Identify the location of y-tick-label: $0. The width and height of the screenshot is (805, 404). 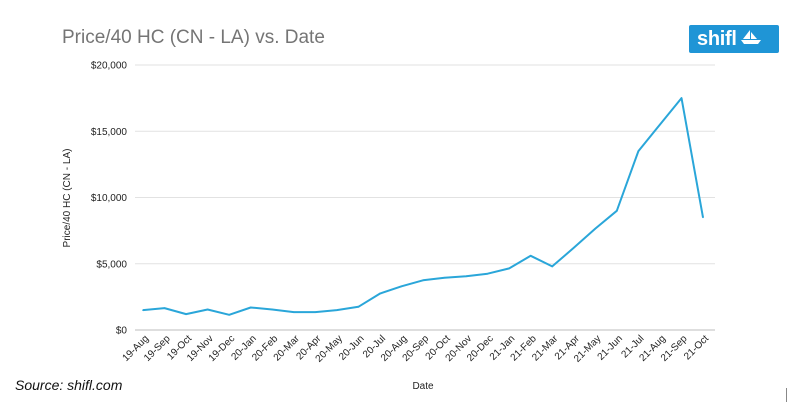
(122, 331).